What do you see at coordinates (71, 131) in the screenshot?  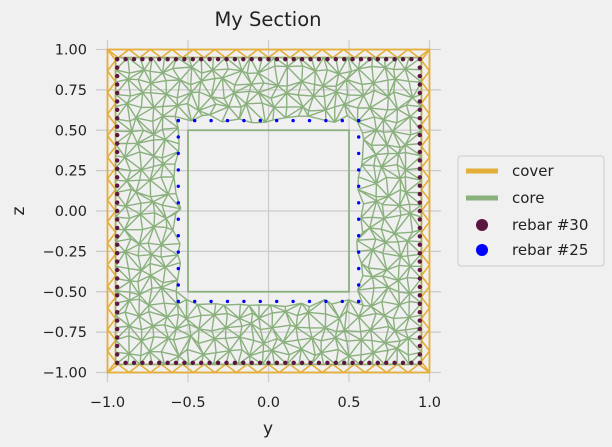 I see `y-tick-label: 0.50` at bounding box center [71, 131].